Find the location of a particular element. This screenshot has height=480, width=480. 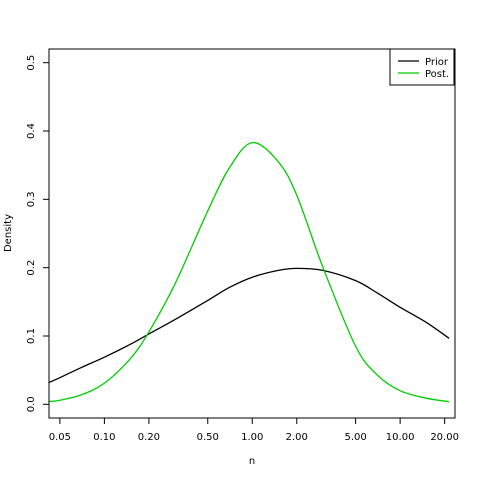

x-tick-label: 0.05 is located at coordinates (60, 437).